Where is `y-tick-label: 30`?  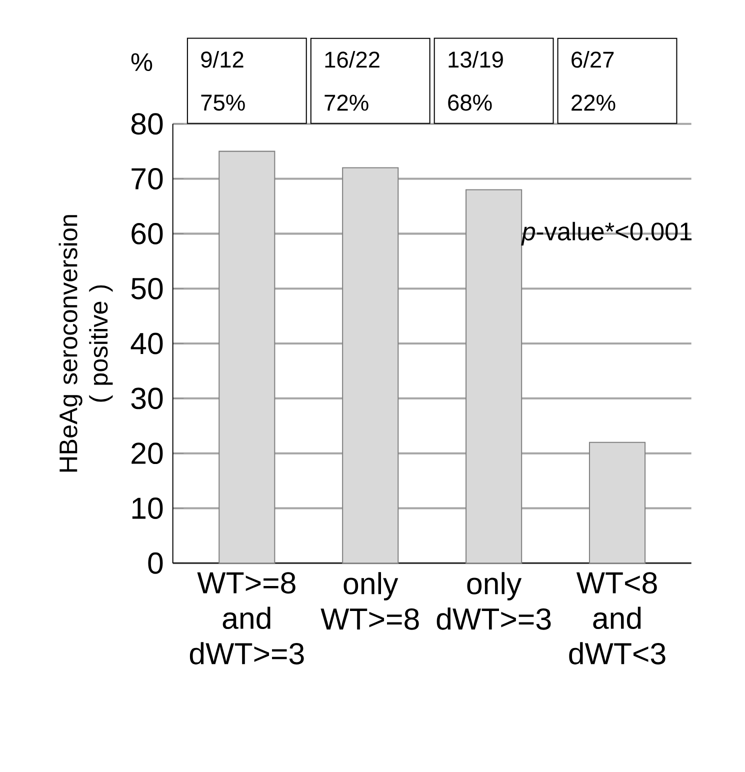 y-tick-label: 30 is located at coordinates (147, 399).